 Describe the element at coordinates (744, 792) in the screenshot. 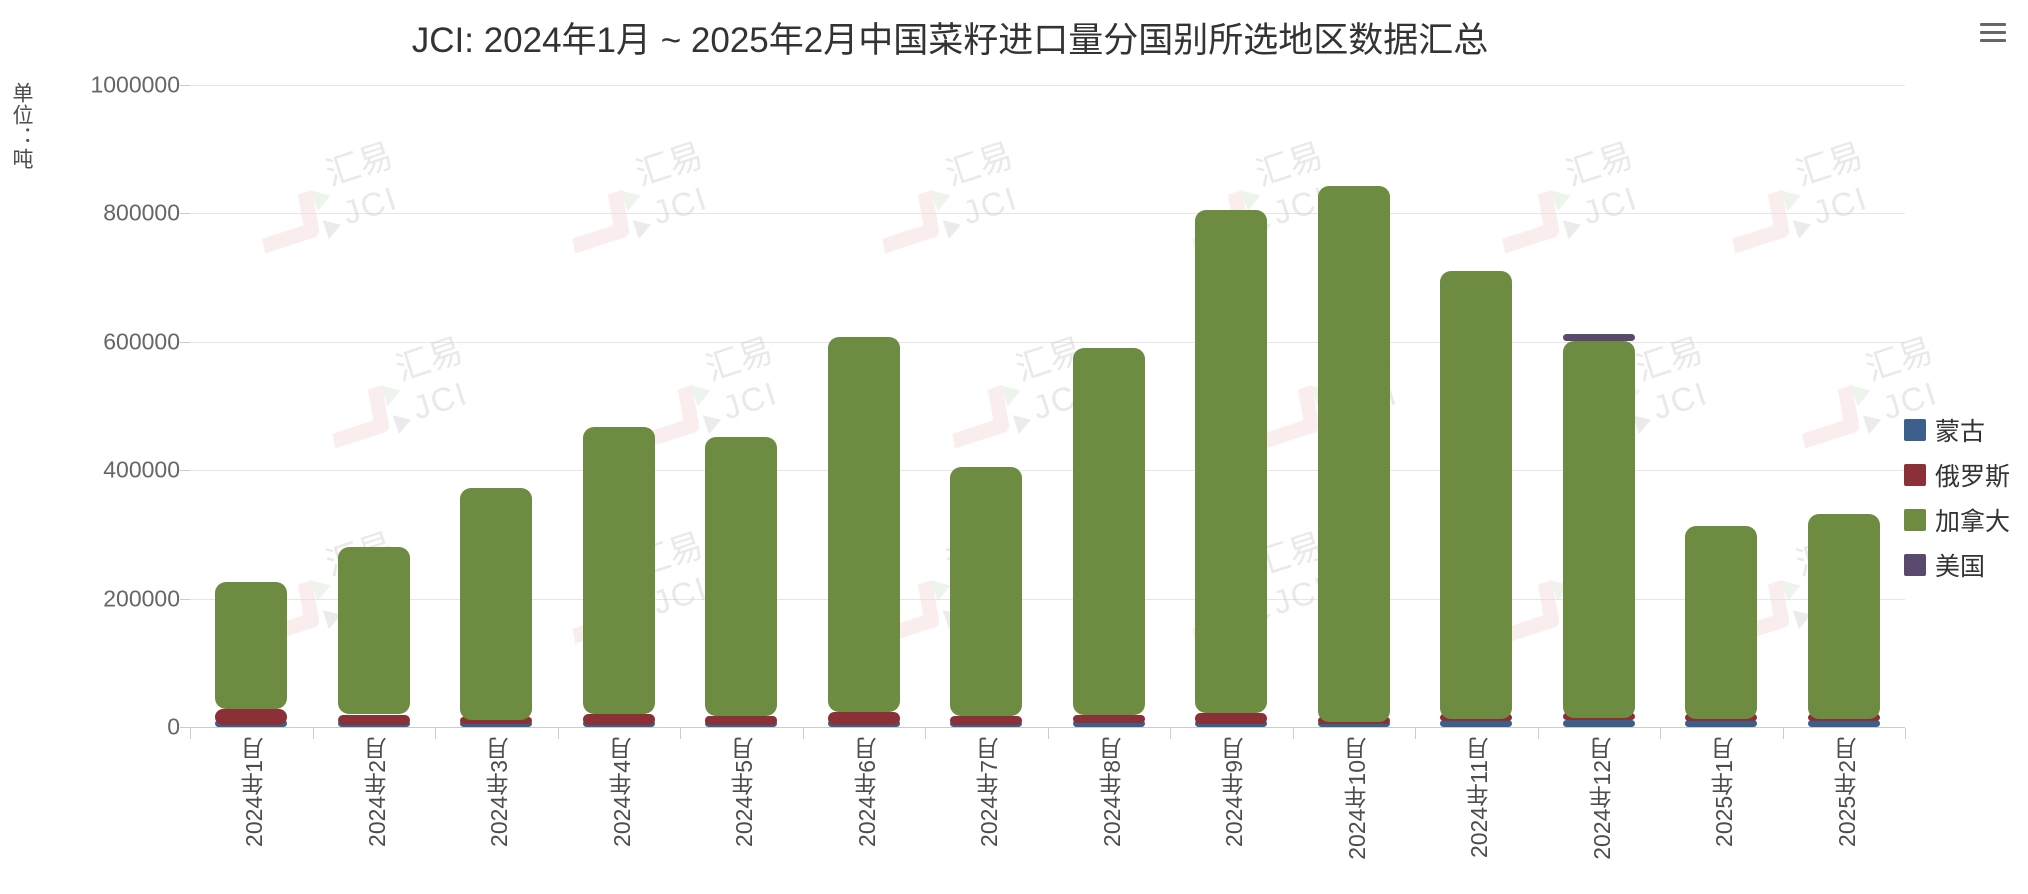

I see `x-axis-tick-label: 2024年5月` at that location.